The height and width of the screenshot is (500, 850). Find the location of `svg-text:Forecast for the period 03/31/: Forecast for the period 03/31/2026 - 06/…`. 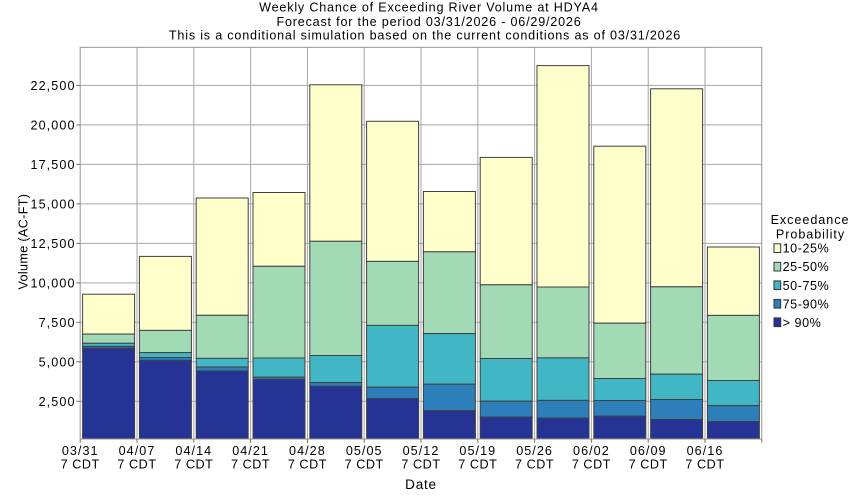

svg-text:Forecast for the period 03/31/: Forecast for the period 03/31/2026 - 06/… is located at coordinates (428, 22).